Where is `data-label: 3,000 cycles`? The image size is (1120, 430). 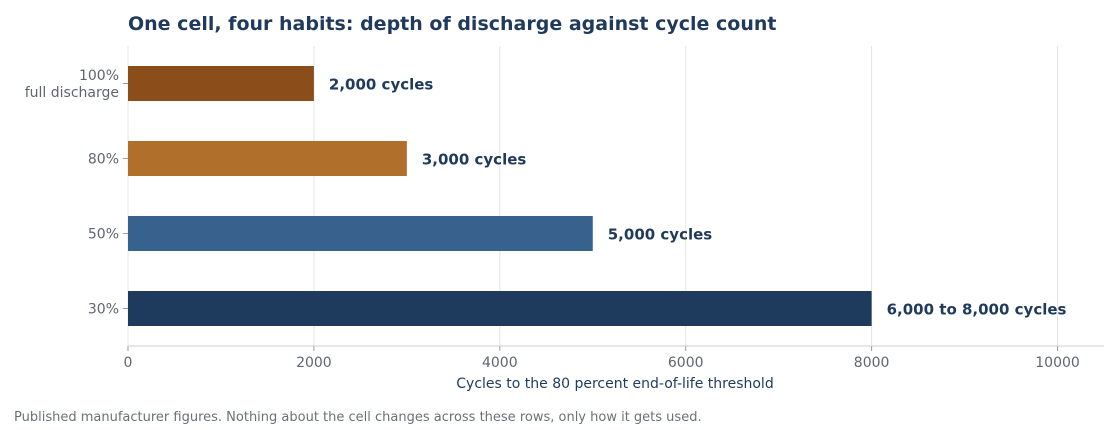
data-label: 3,000 cycles is located at coordinates (474, 160).